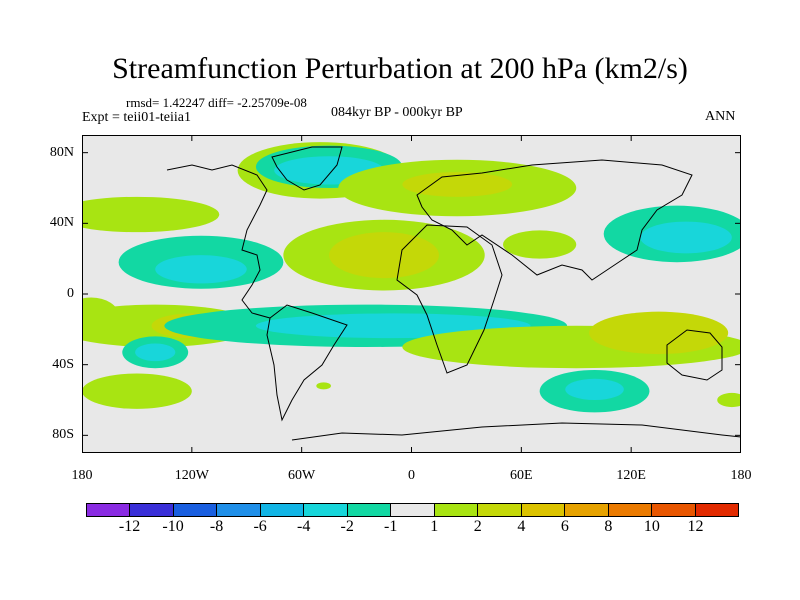 The image size is (800, 600). What do you see at coordinates (173, 526) in the screenshot?
I see `colorbar-label-1: -10` at bounding box center [173, 526].